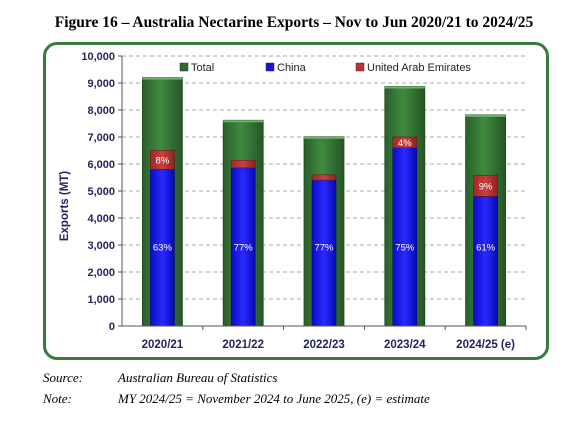 Image resolution: width=588 pixels, height=421 pixels. I want to click on uae-pct-label: 9%, so click(486, 186).